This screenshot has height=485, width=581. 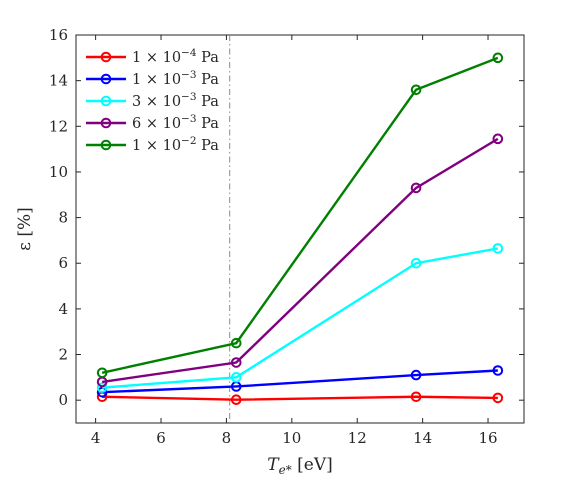 What do you see at coordinates (227, 438) in the screenshot?
I see `x-tick-label: 8` at bounding box center [227, 438].